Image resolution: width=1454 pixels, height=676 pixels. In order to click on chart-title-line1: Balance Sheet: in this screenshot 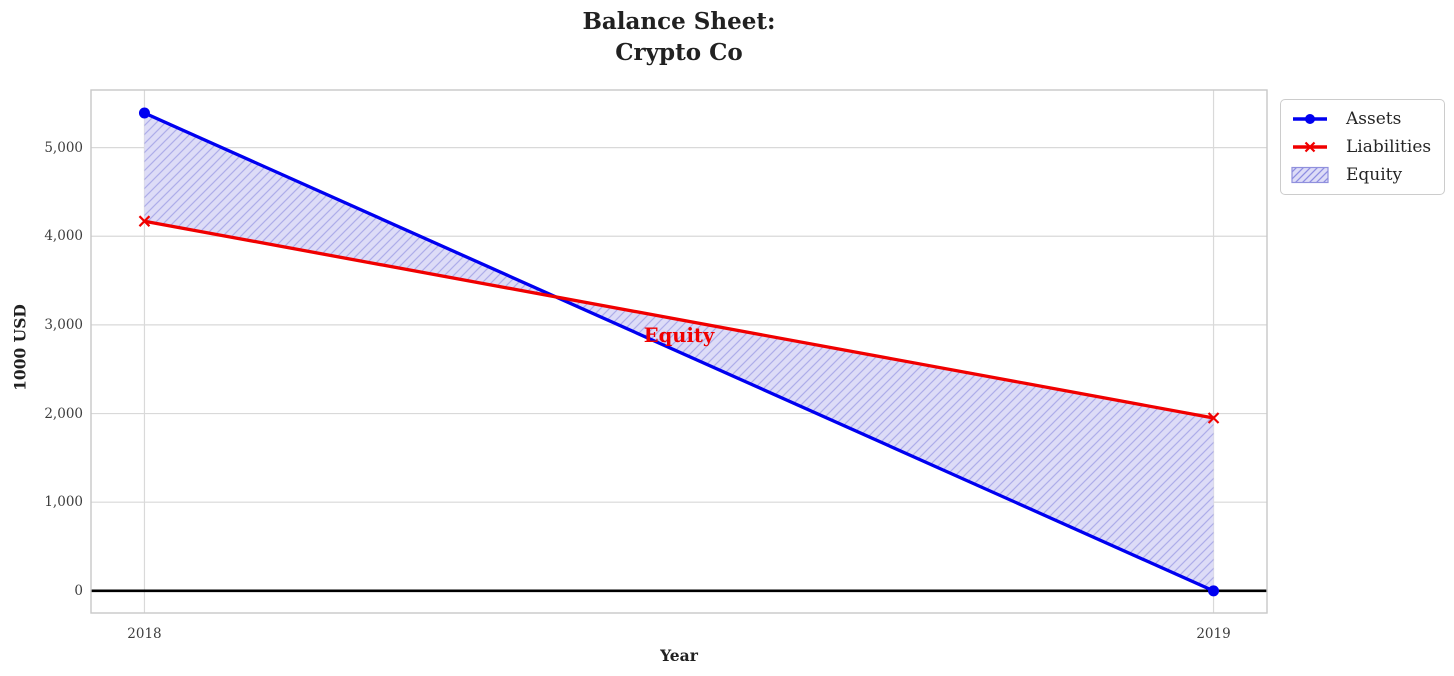, I will do `click(679, 21)`.